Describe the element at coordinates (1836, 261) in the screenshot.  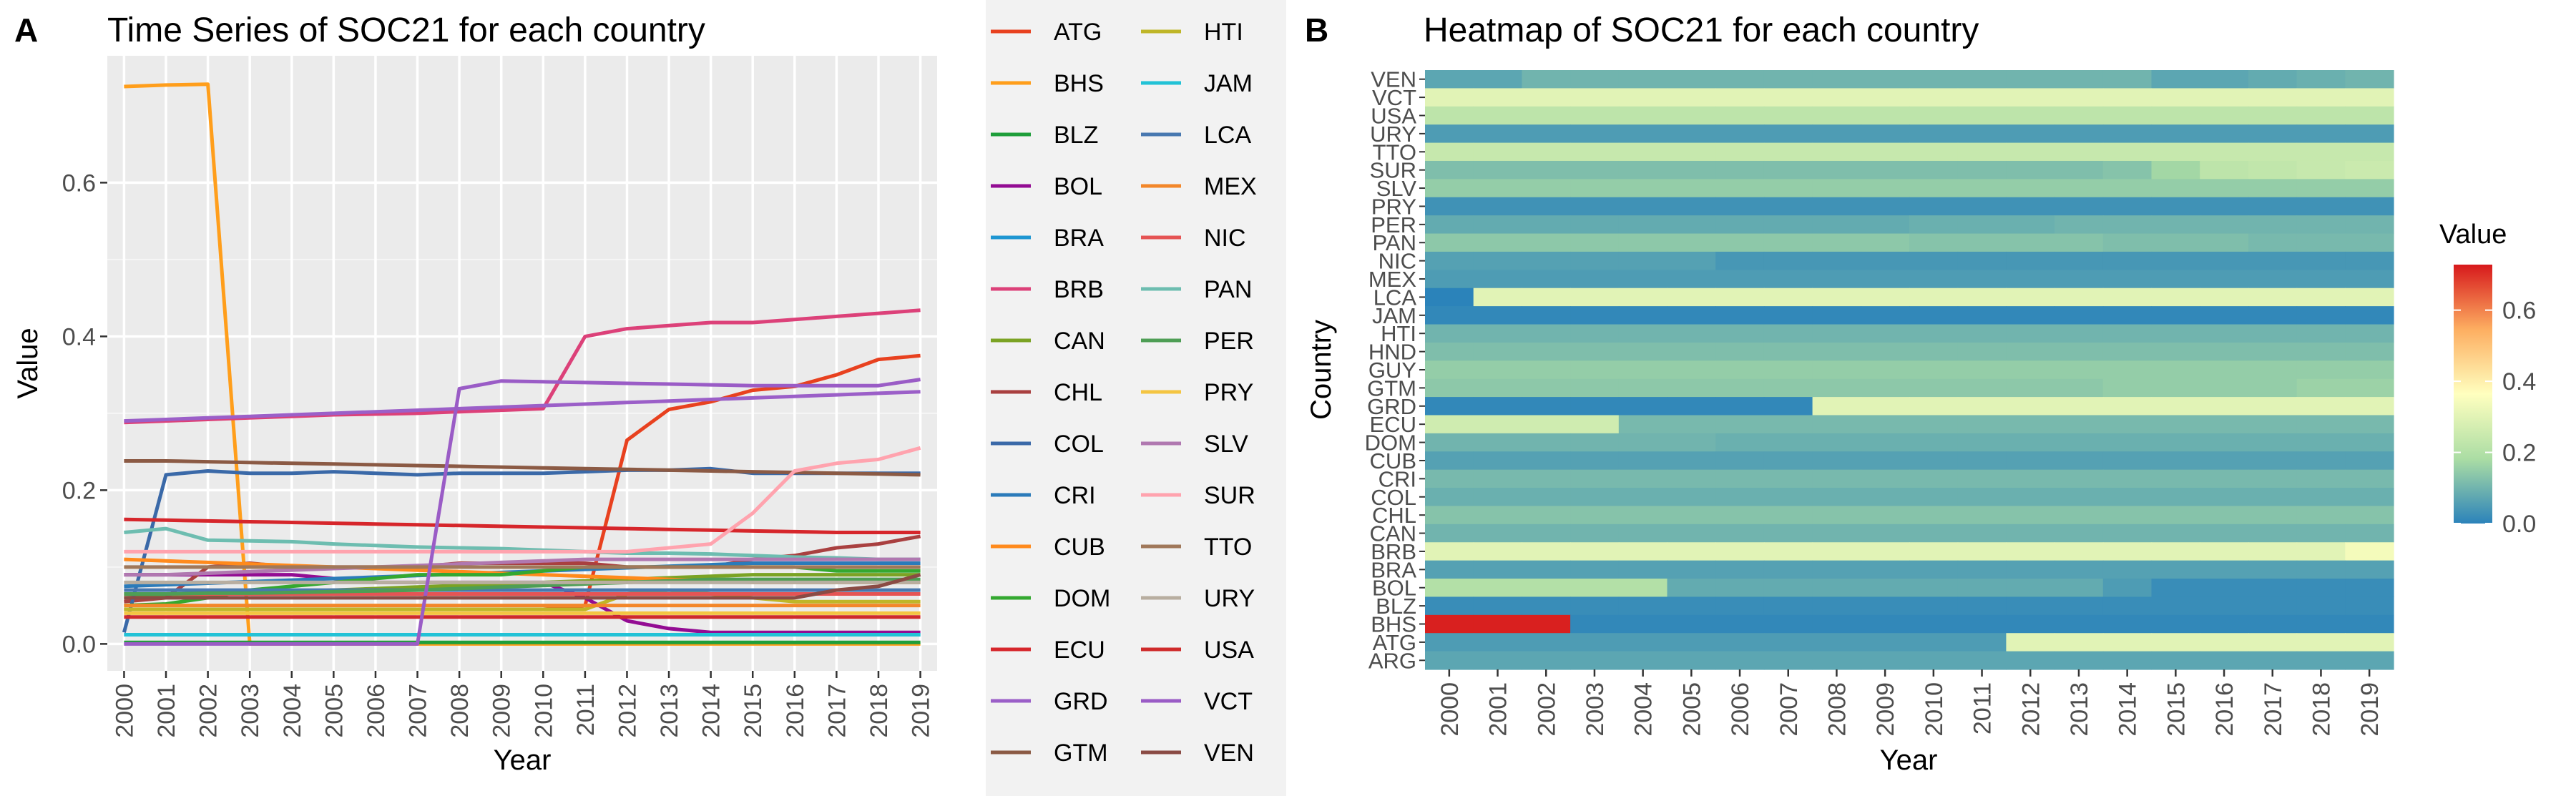
I see `heatmap-cell-nic-2008` at that location.